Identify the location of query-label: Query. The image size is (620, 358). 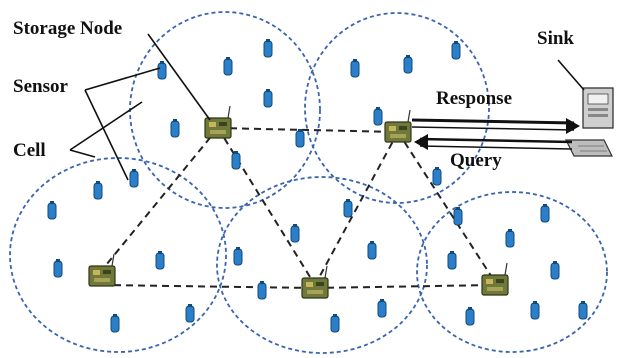
(476, 160).